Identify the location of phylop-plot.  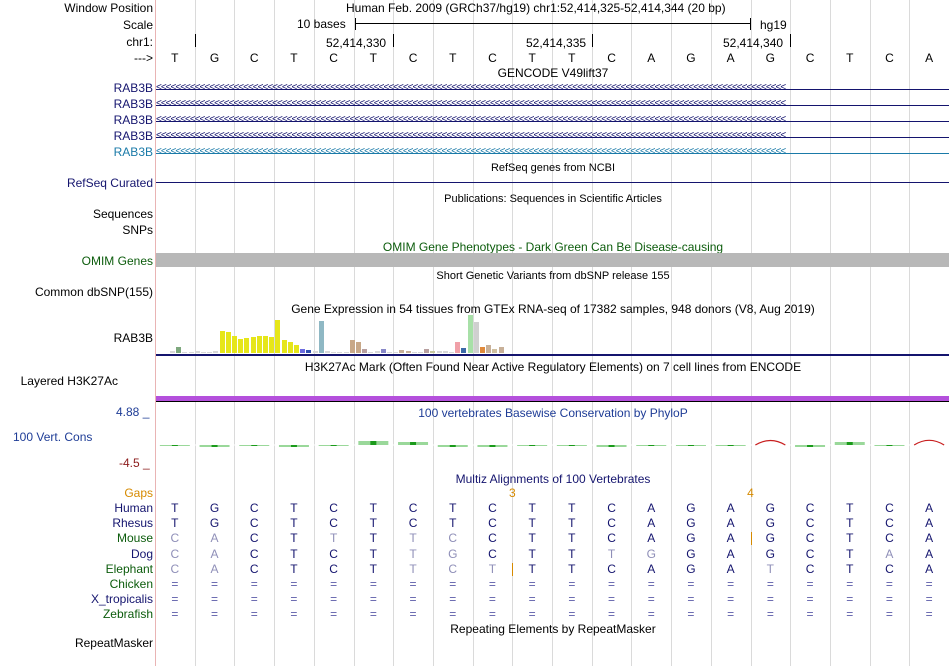
(553, 440).